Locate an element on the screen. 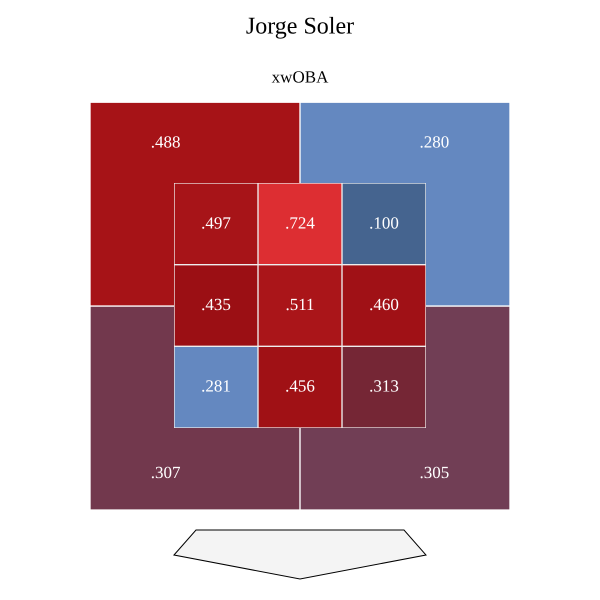 The height and width of the screenshot is (600, 600). chart-subtitle: xwOBA is located at coordinates (301, 76).